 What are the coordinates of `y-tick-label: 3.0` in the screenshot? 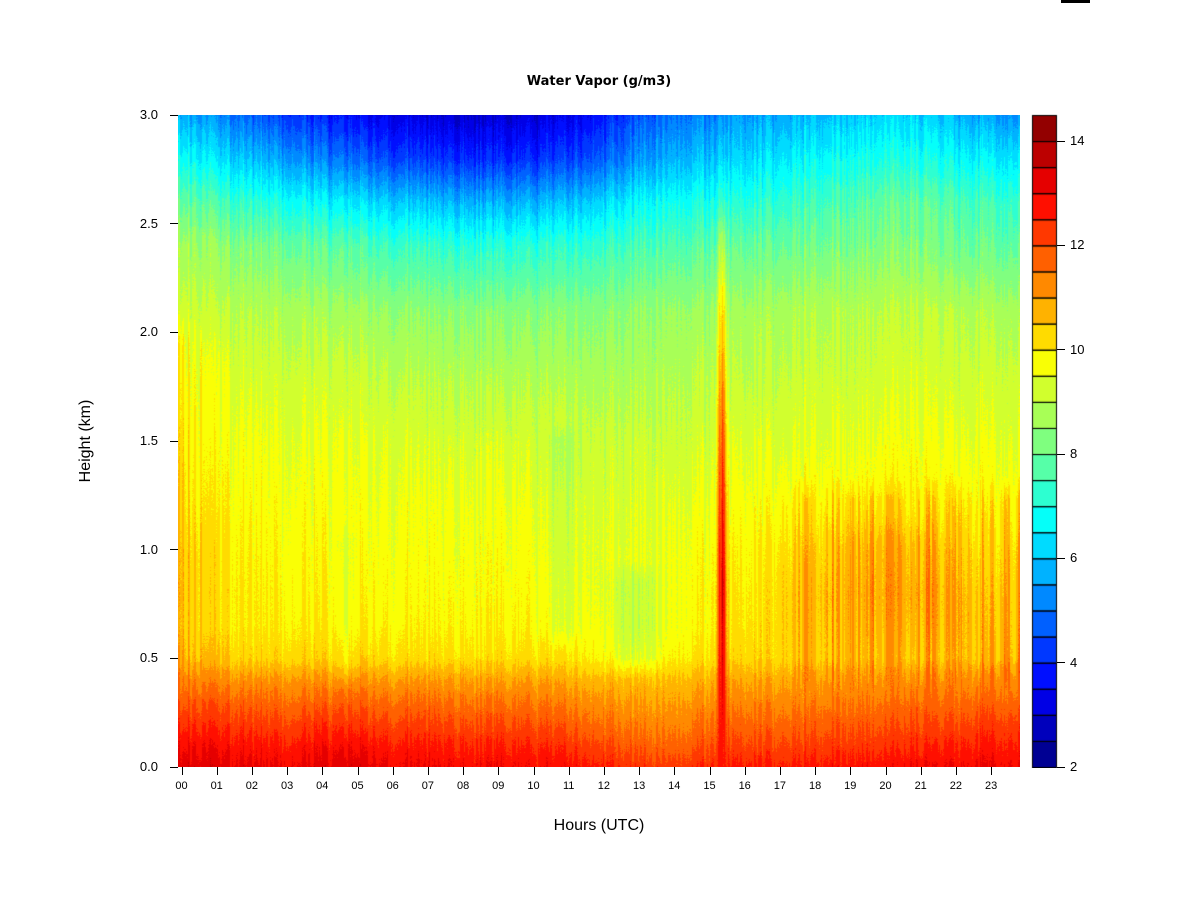 It's located at (148, 114).